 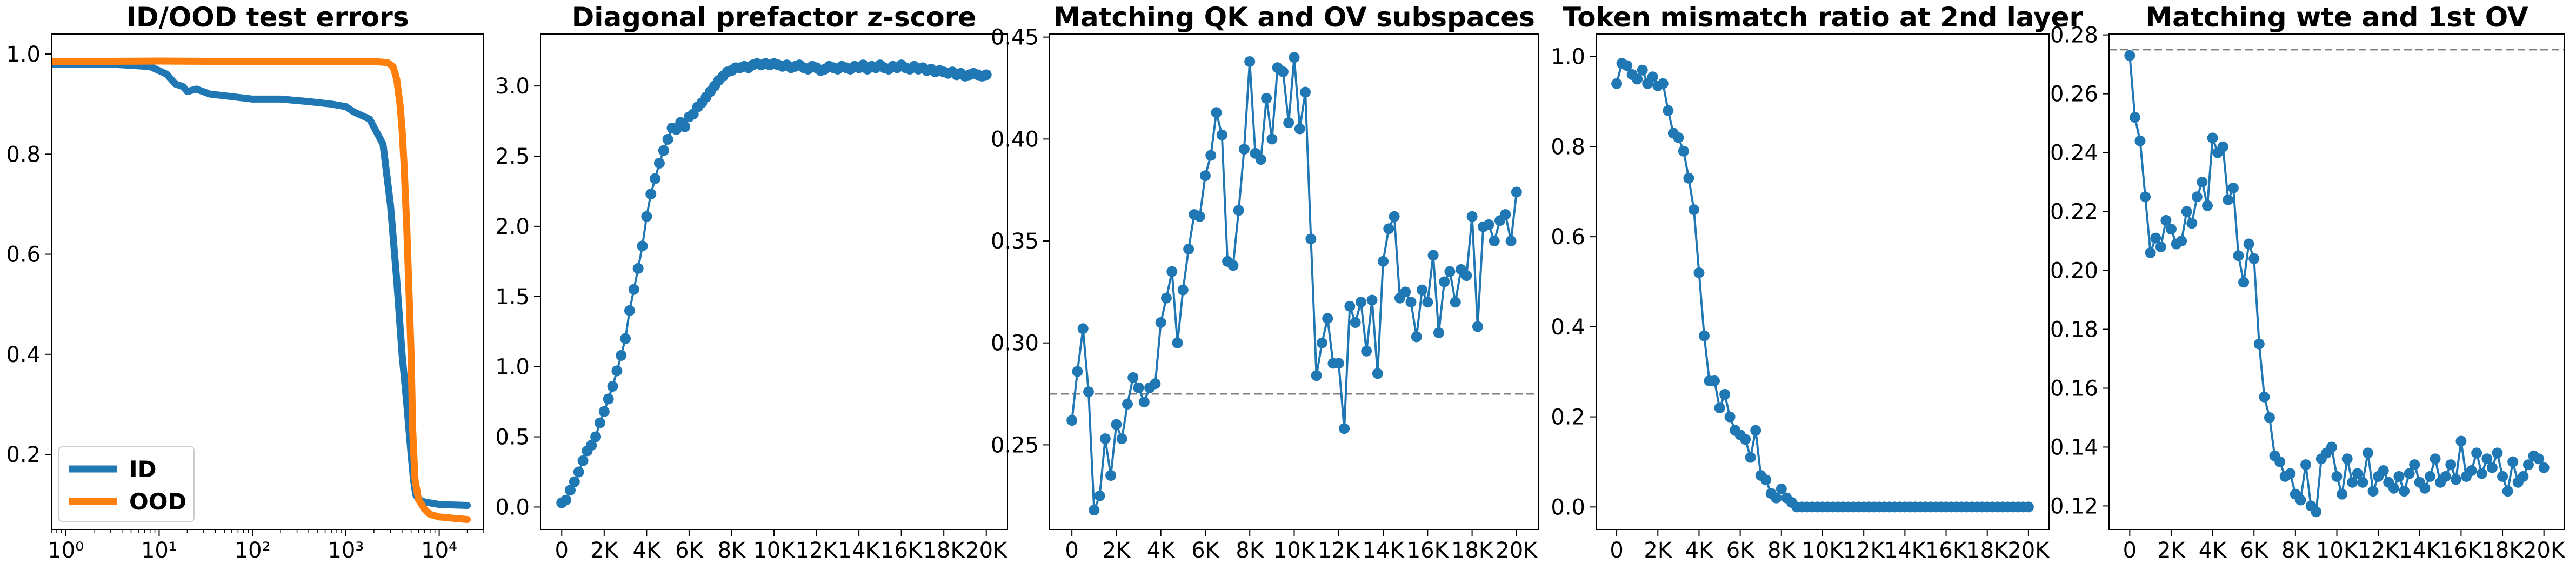 What do you see at coordinates (2074, 388) in the screenshot?
I see `y-tick-label: 0.16` at bounding box center [2074, 388].